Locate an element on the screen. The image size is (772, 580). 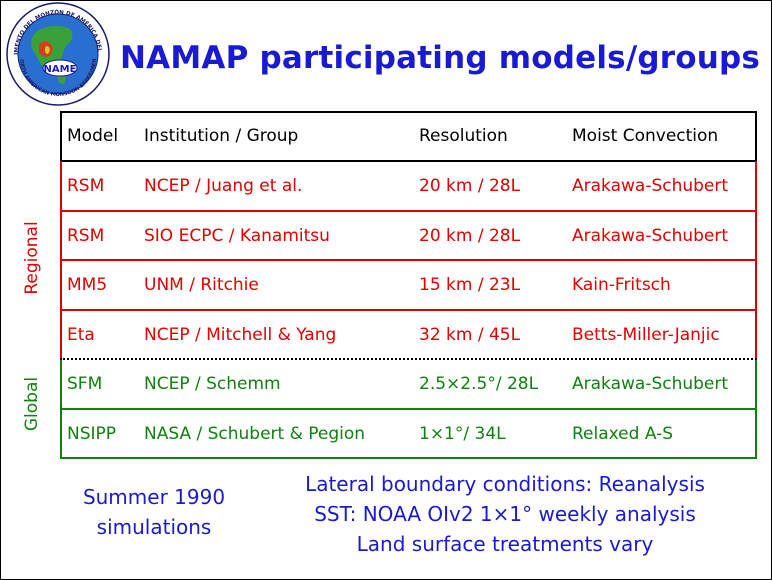
header-top-rule is located at coordinates (408, 112).